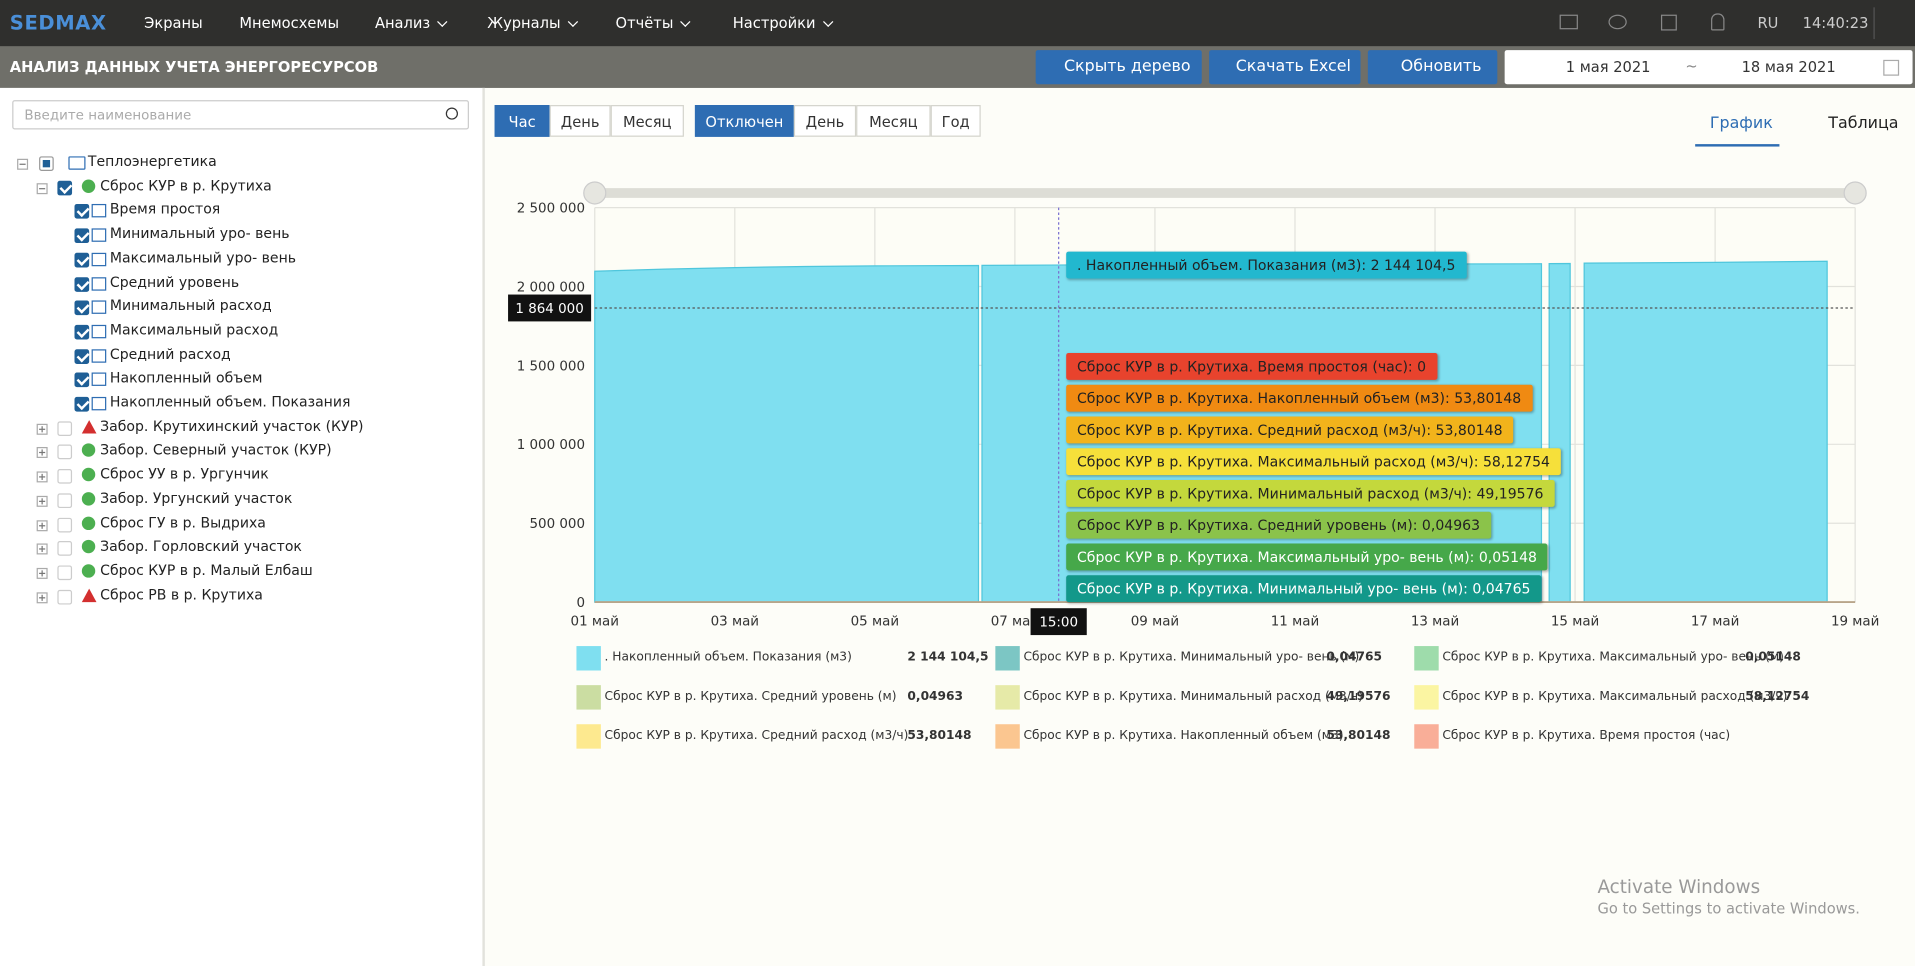  I want to click on crosshair-x-label: 15:00, so click(1058, 623).